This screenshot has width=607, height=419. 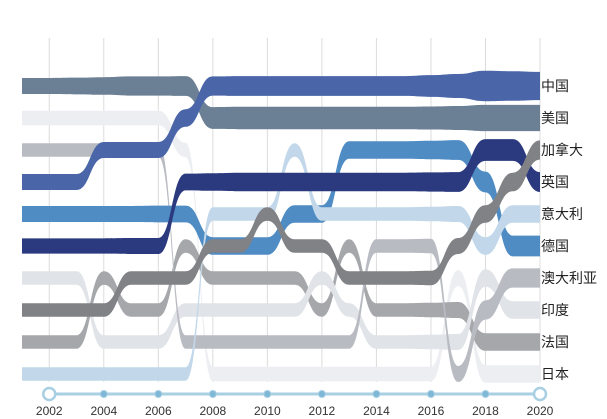 What do you see at coordinates (562, 214) in the screenshot?
I see `series-label: 意大利` at bounding box center [562, 214].